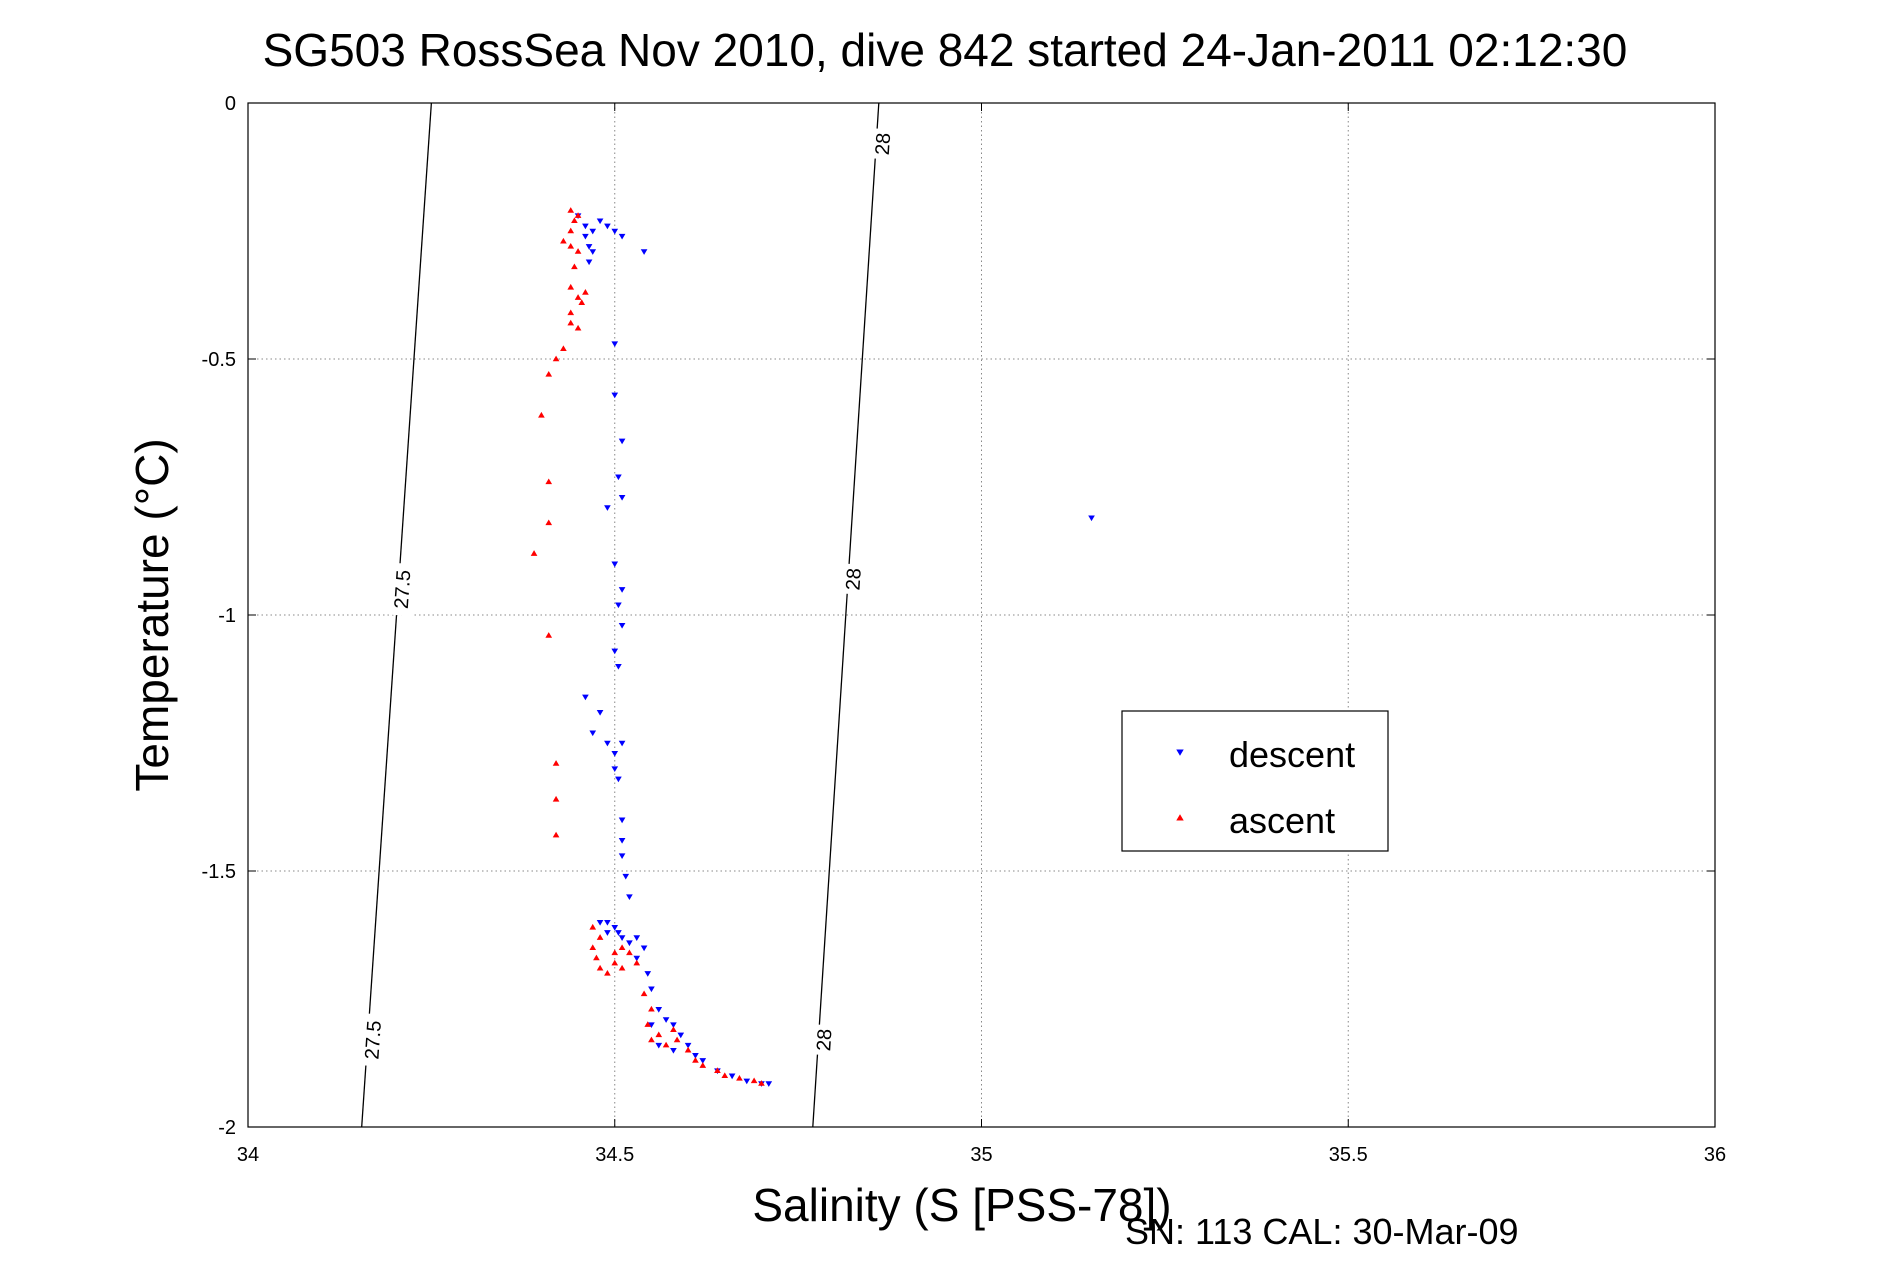 The image size is (1891, 1262). What do you see at coordinates (1282, 820) in the screenshot?
I see `legend-label-ascent: ascent` at bounding box center [1282, 820].